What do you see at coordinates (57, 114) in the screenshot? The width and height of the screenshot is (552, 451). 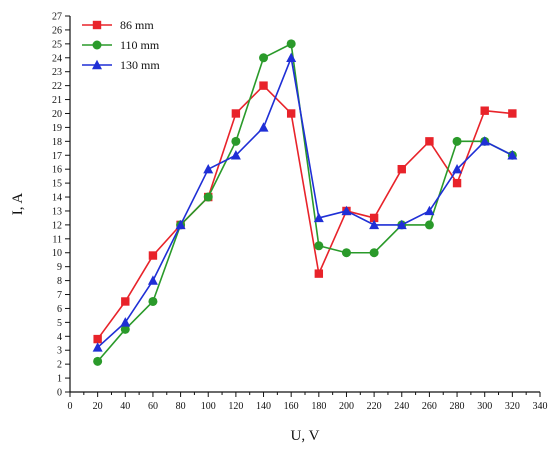 I see `y-tick-label: 20` at bounding box center [57, 114].